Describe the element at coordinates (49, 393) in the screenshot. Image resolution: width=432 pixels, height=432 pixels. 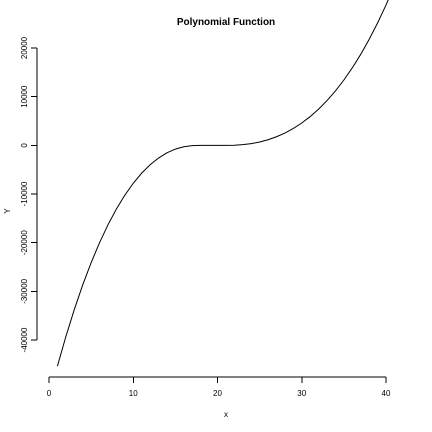
I see `x-tick-label: 0` at that location.